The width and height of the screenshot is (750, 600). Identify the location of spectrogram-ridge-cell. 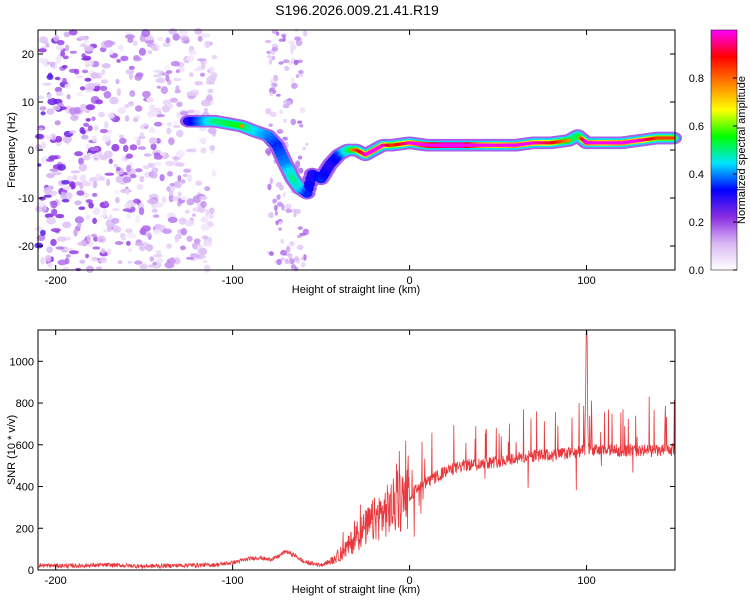
(308, 188).